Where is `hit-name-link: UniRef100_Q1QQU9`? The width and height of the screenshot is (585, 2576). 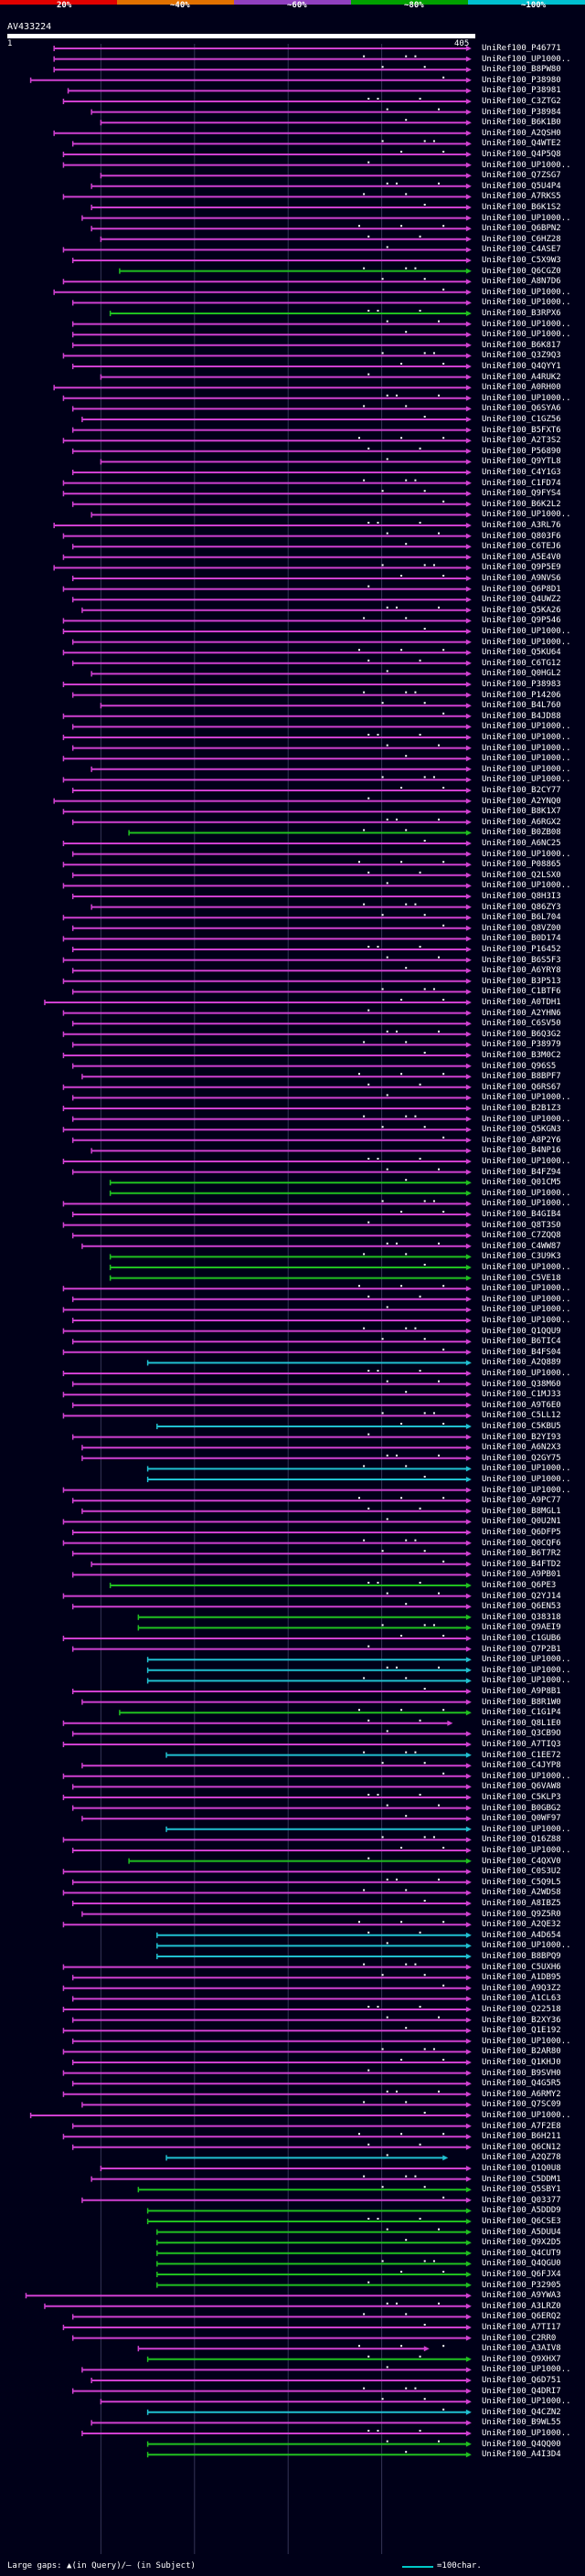
hit-name-link: UniRef100_Q1QQU9 is located at coordinates (521, 1331).